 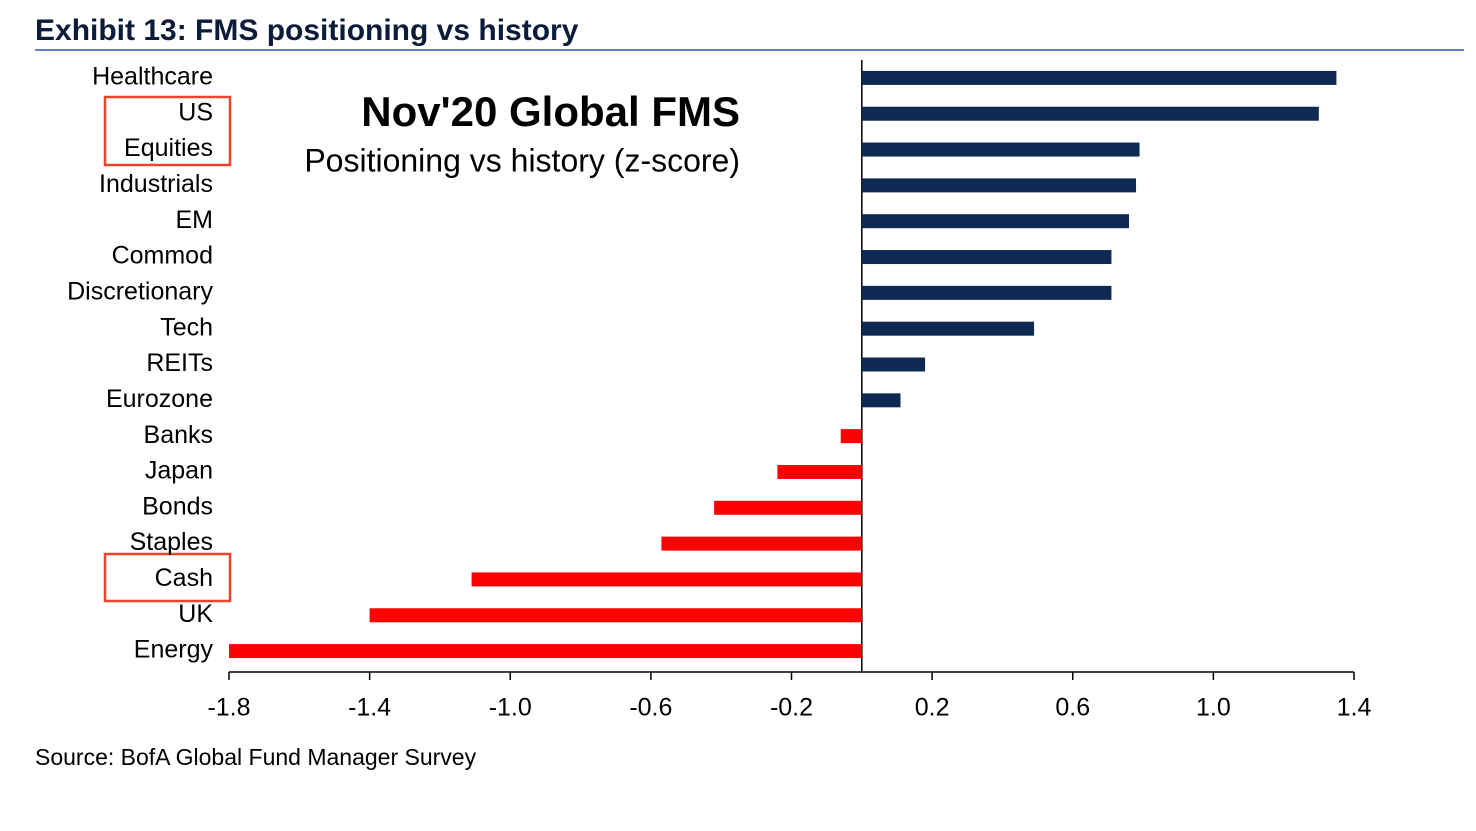 I want to click on y-tick-label: Industrials, so click(x=156, y=184).